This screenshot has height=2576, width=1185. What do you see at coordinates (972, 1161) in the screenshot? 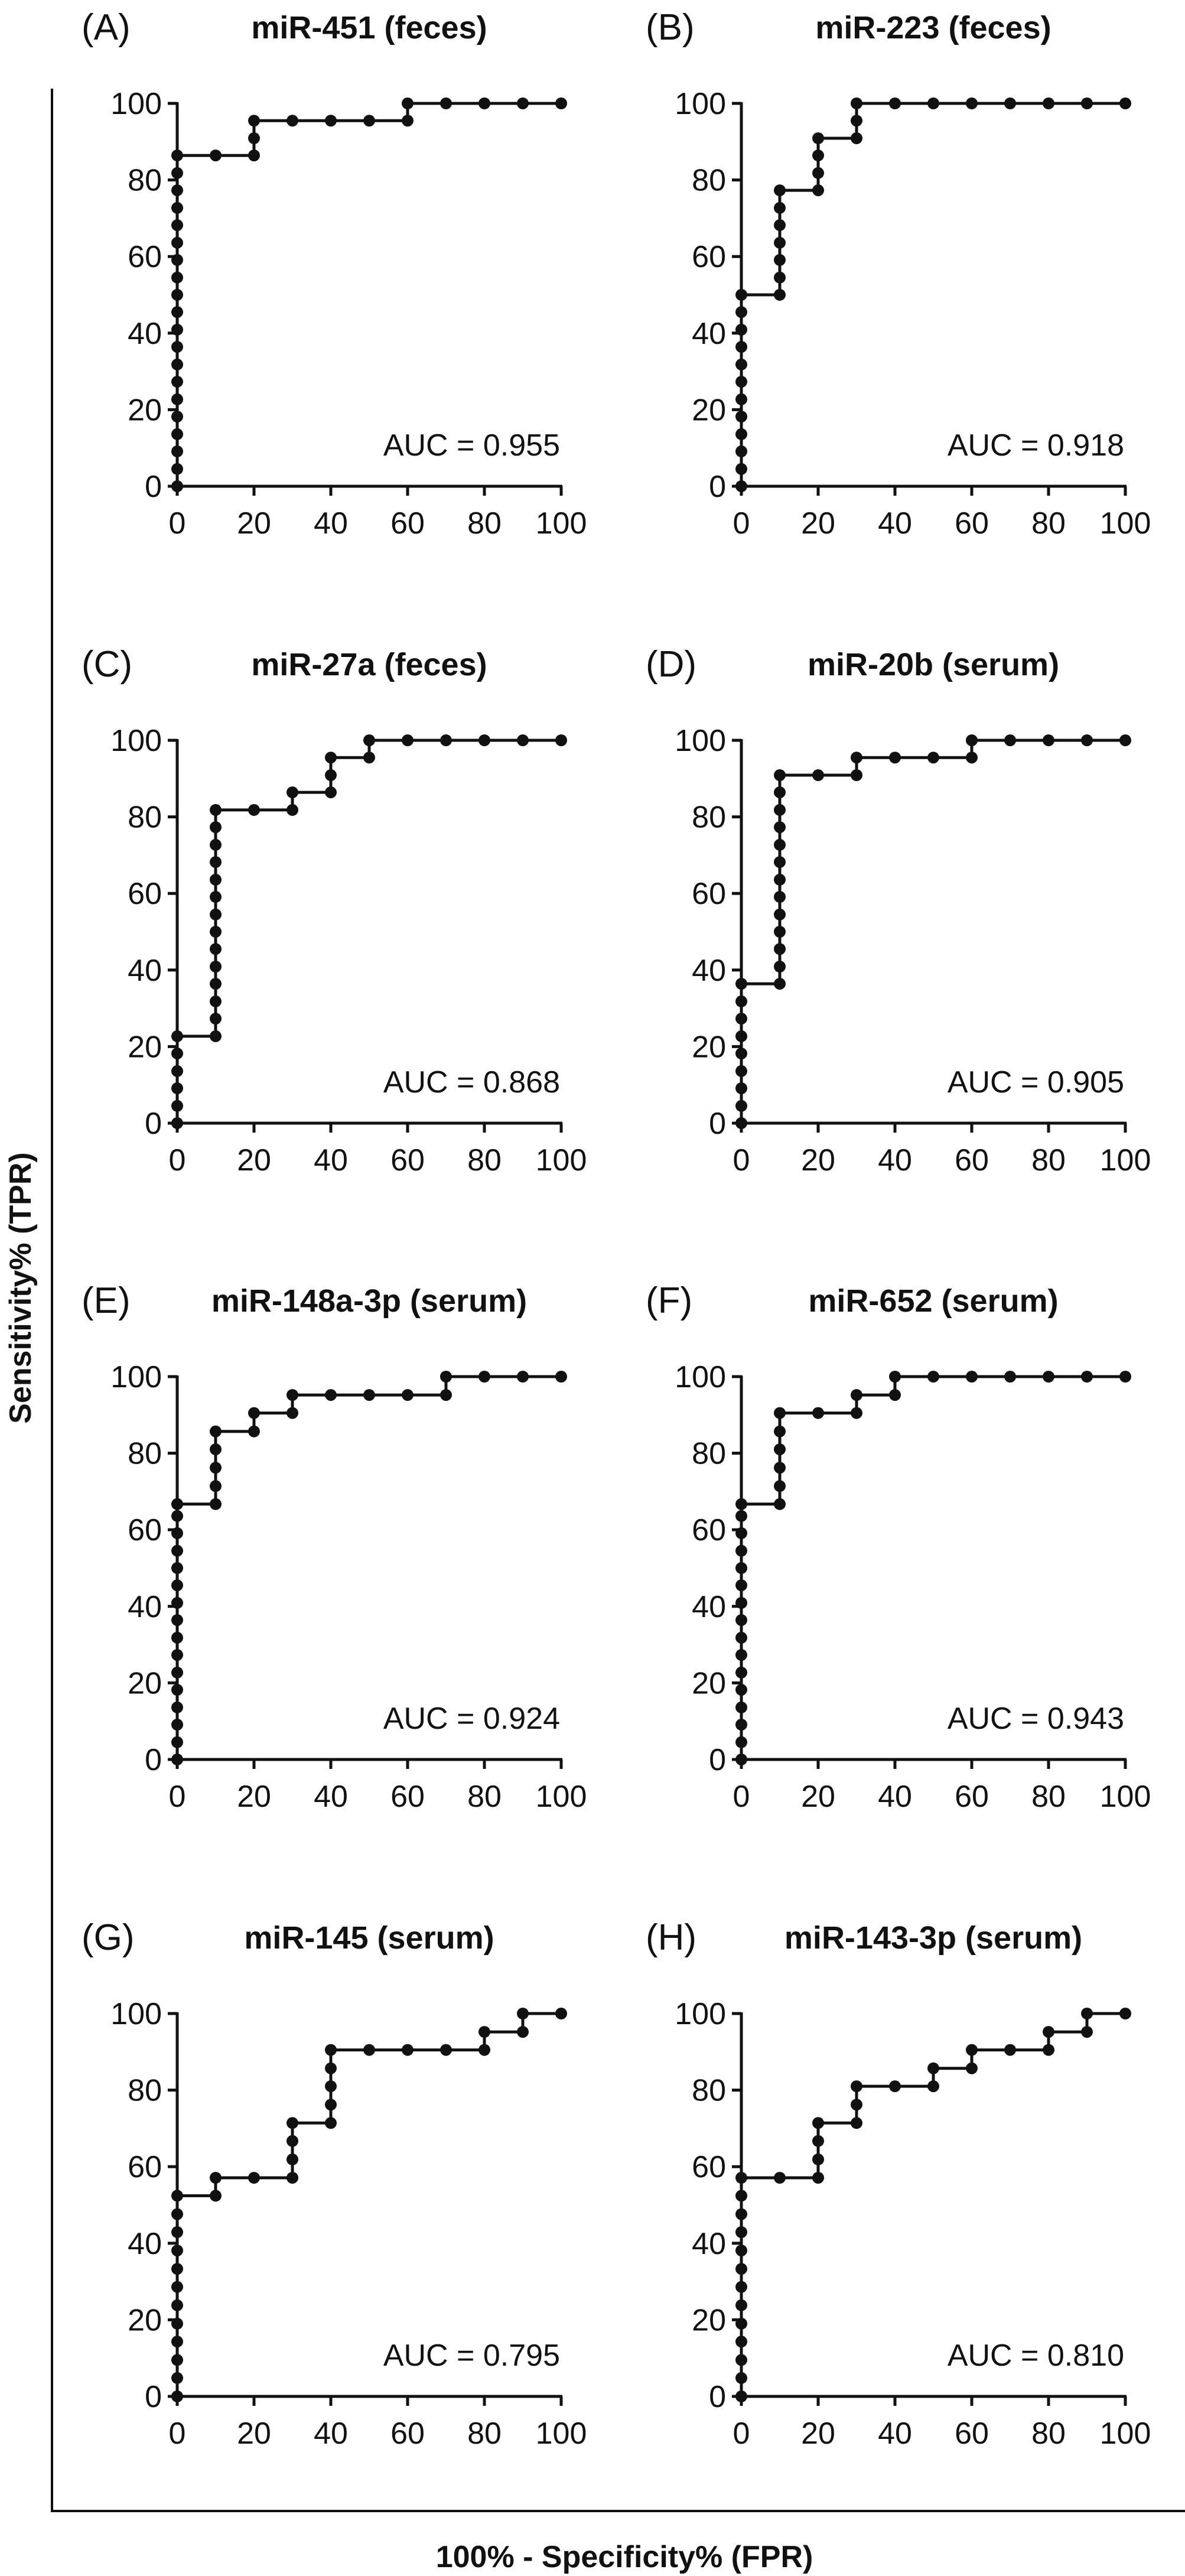
I see `x-tick-label: 60` at bounding box center [972, 1161].